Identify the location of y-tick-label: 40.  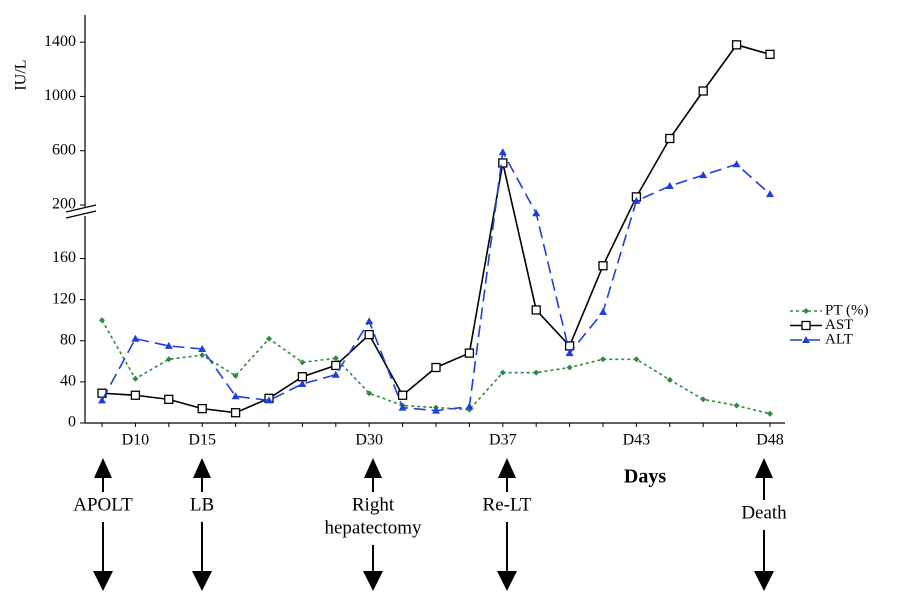
(68, 381).